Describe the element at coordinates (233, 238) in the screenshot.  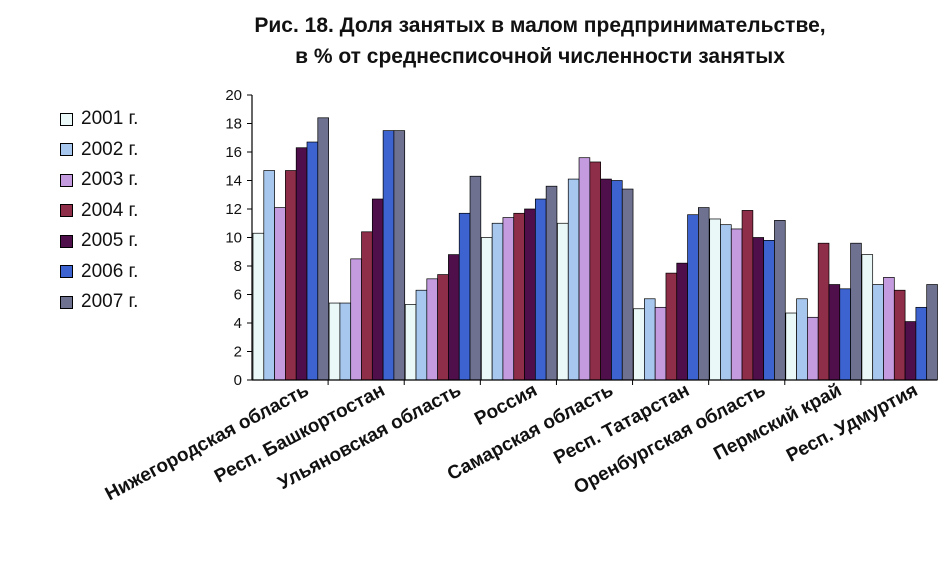
I see `y-tick-label: 10` at that location.